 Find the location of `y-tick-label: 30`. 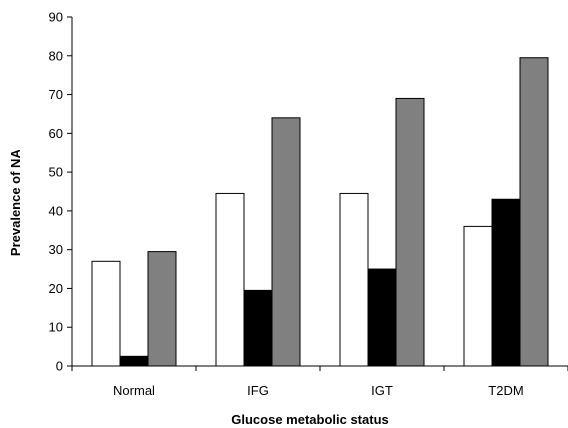

y-tick-label: 30 is located at coordinates (56, 249).